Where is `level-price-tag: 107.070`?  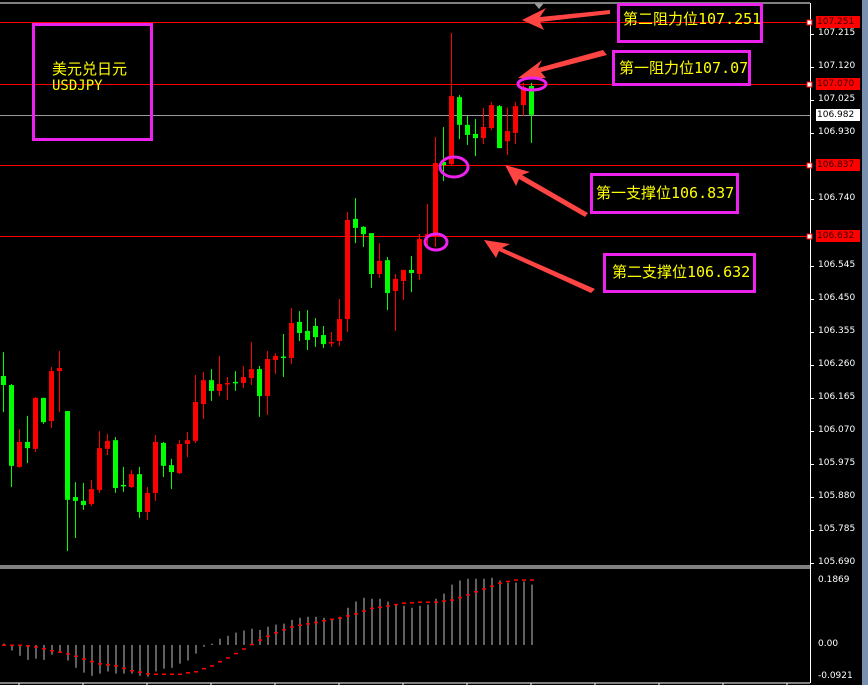
level-price-tag: 107.070 is located at coordinates (838, 84).